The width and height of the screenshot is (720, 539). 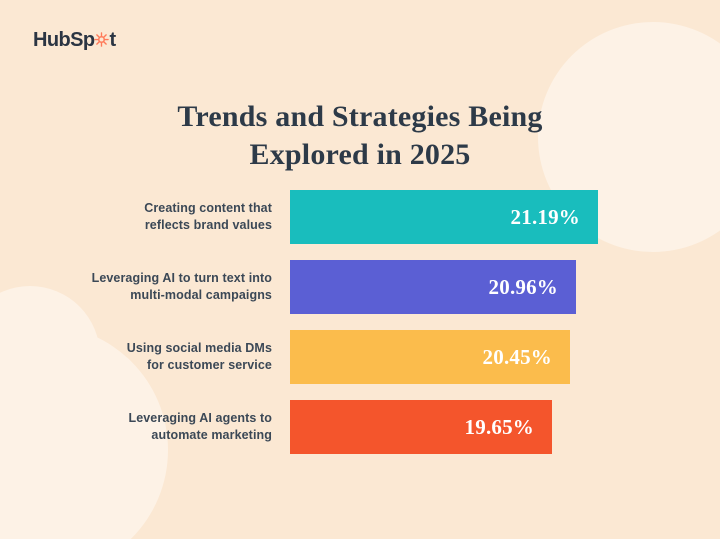 What do you see at coordinates (545, 216) in the screenshot?
I see `bar-value-label: 21.19%` at bounding box center [545, 216].